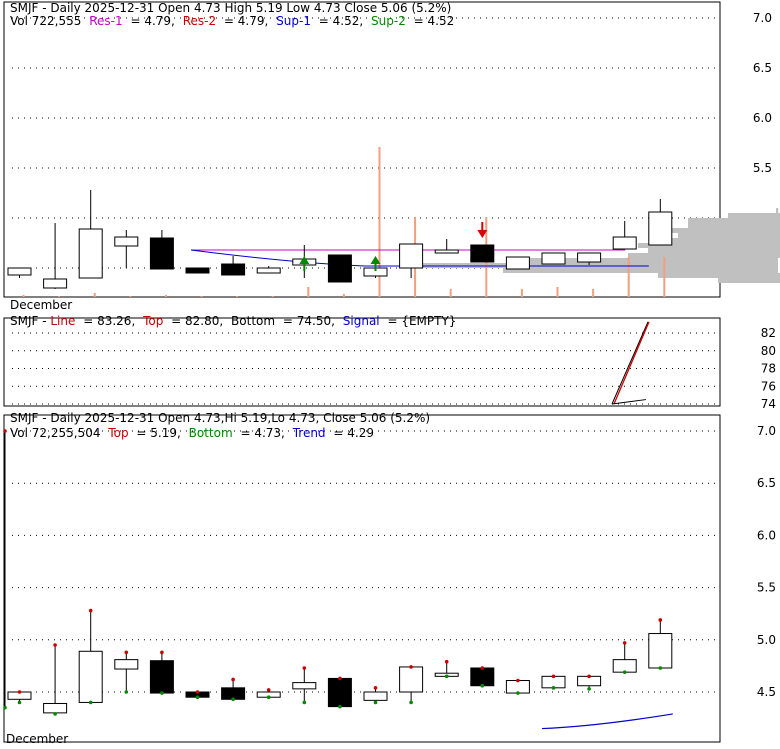  I want to click on trend-line, so click(607, 721).